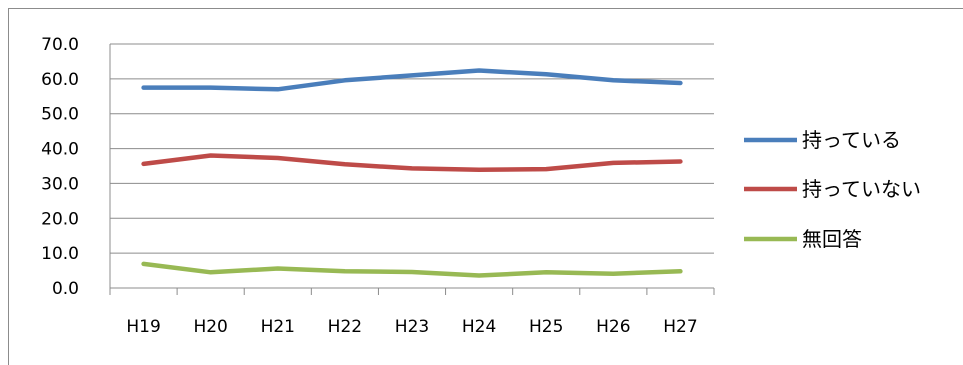  Describe the element at coordinates (60, 219) in the screenshot. I see `y-tick-label: 20.0` at that location.